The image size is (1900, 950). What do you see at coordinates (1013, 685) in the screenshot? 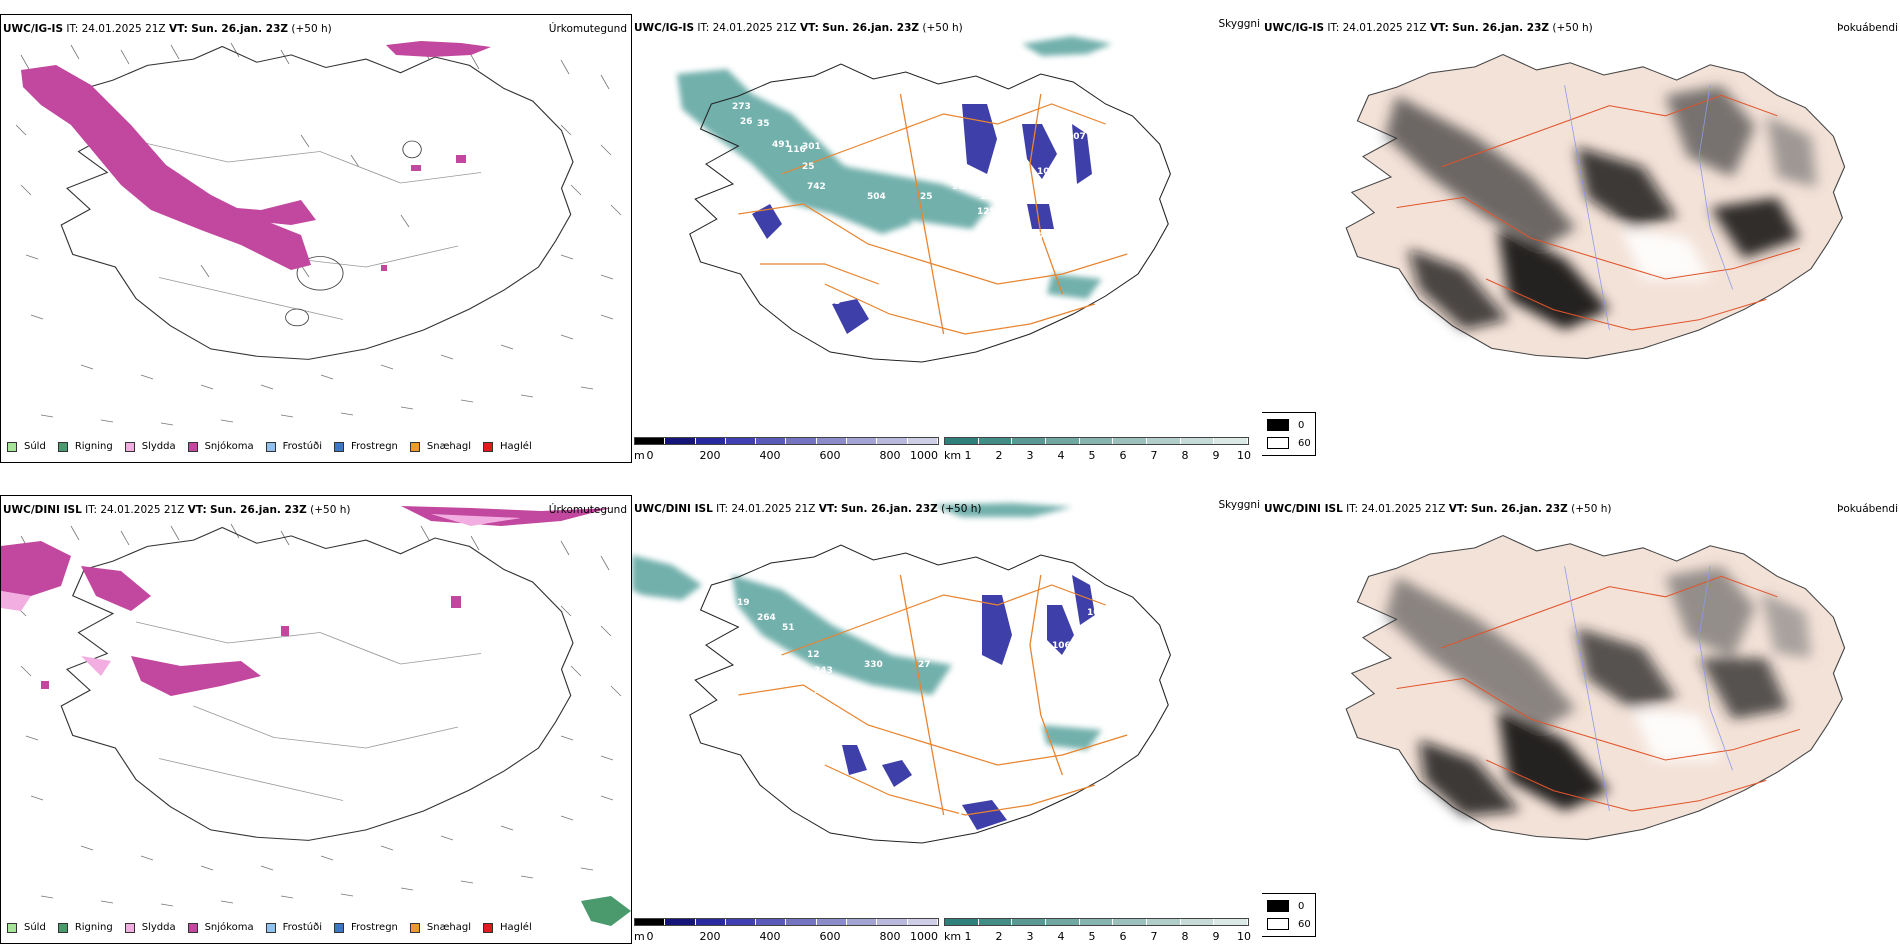
I see `svg-text: 109` at bounding box center [1013, 685].